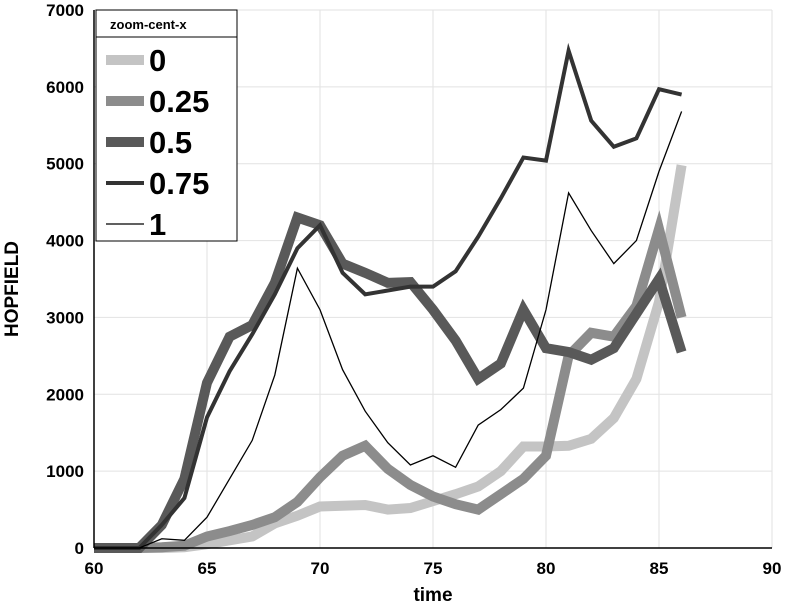 Image resolution: width=789 pixels, height=605 pixels. Describe the element at coordinates (170, 142) in the screenshot. I see `legend-label: 0.5` at that location.